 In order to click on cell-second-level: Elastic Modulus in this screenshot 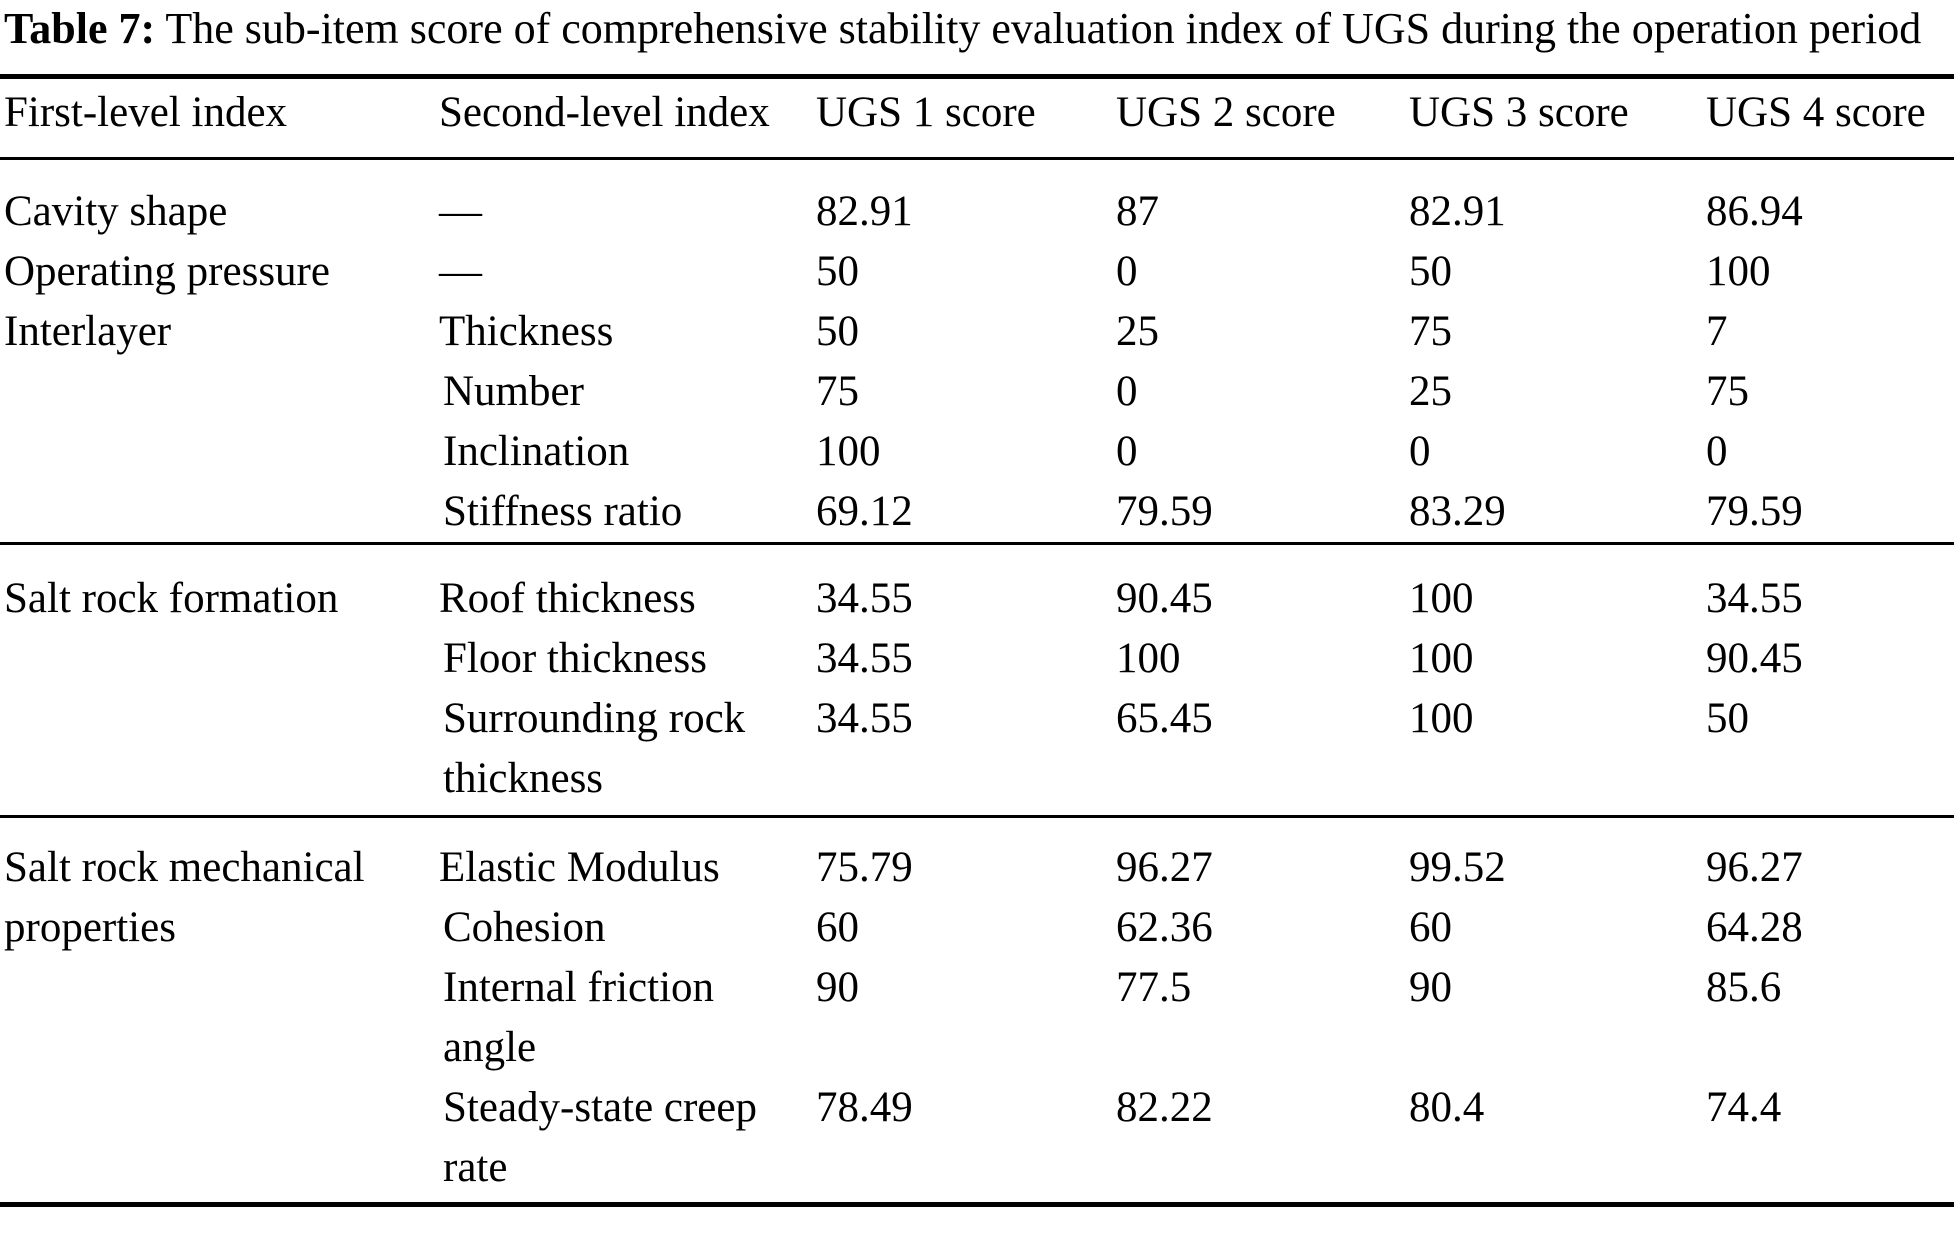, I will do `click(579, 867)`.